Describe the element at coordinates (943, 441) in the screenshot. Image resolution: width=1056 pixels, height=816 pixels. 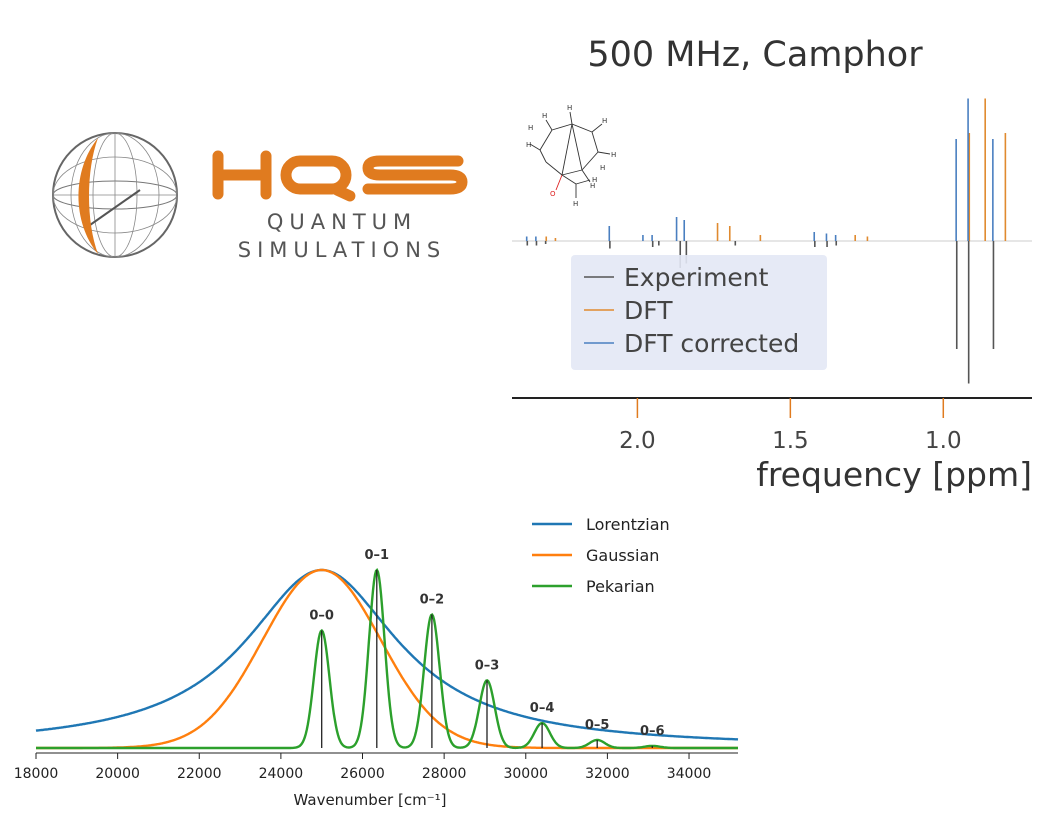
I see `nmr-x-tick-label: 1.0` at that location.